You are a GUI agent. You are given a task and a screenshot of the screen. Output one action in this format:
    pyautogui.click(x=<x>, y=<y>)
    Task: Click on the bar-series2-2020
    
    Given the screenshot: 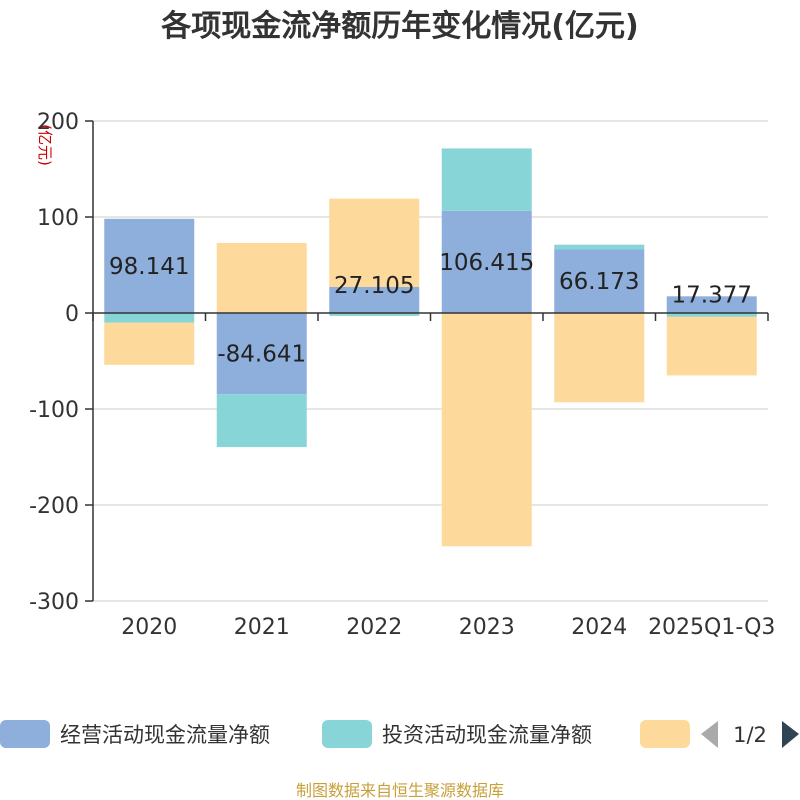 What is the action you would take?
    pyautogui.click(x=149, y=343)
    